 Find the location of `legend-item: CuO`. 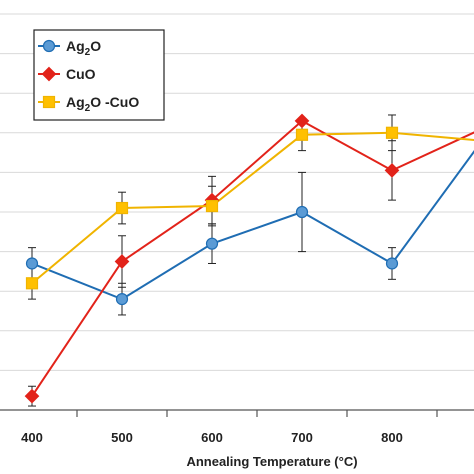

legend-item: CuO is located at coordinates (67, 74).